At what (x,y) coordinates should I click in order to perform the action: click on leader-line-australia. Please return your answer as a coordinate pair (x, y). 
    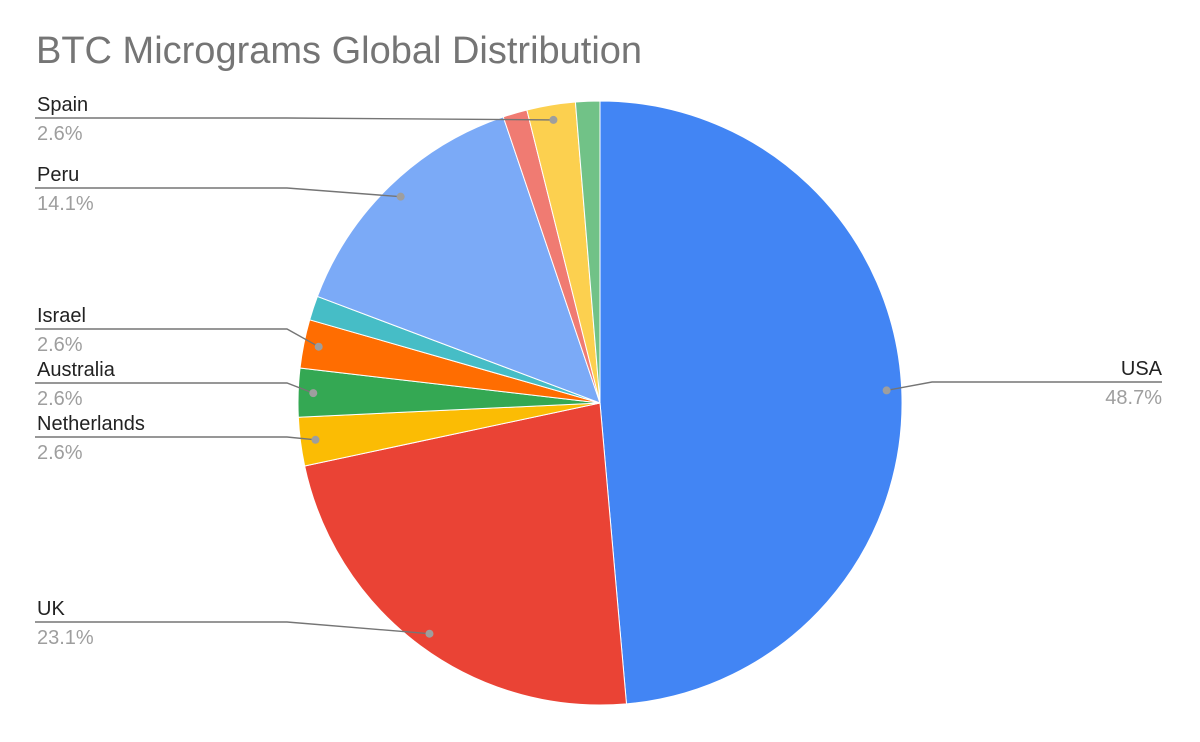
    Looking at the image, I should click on (174, 388).